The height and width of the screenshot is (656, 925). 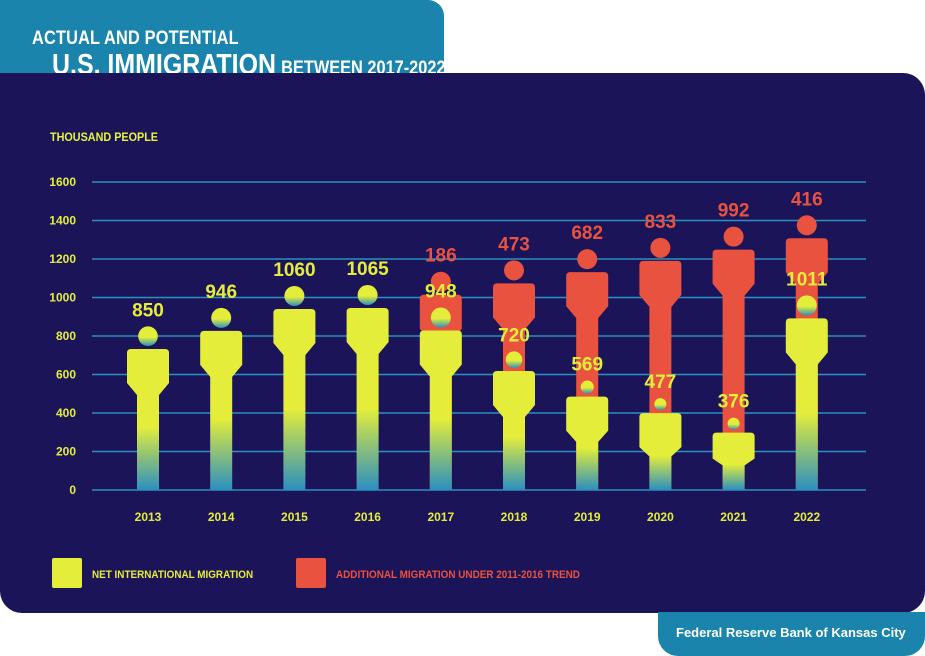 I want to click on y-tick-label: 400, so click(x=66, y=413).